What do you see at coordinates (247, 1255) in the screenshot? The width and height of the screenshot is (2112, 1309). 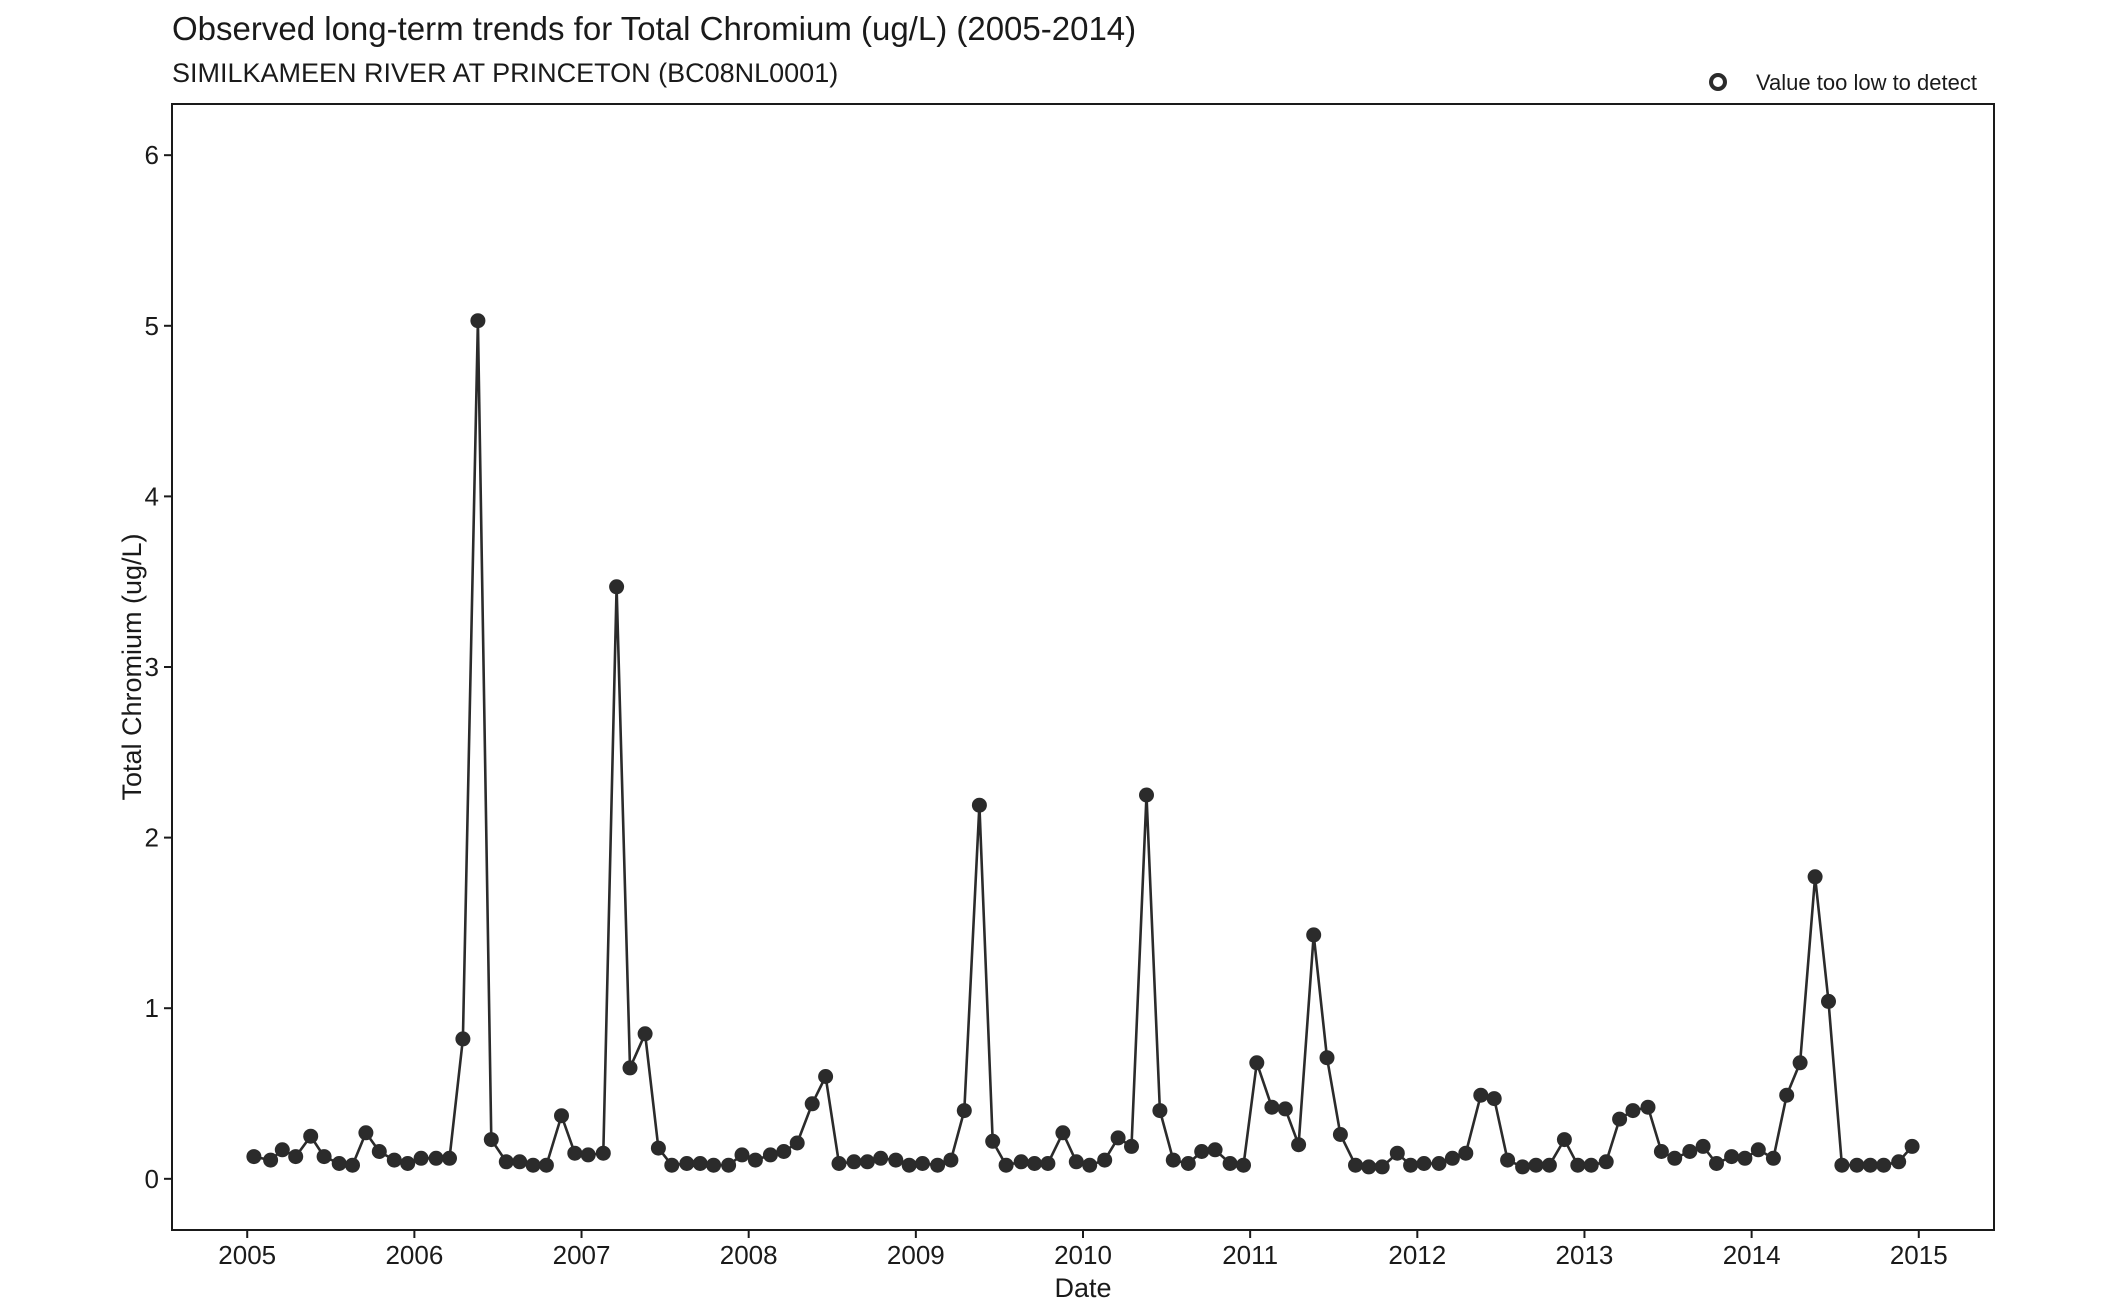 I see `x-tick-label: 2005` at bounding box center [247, 1255].